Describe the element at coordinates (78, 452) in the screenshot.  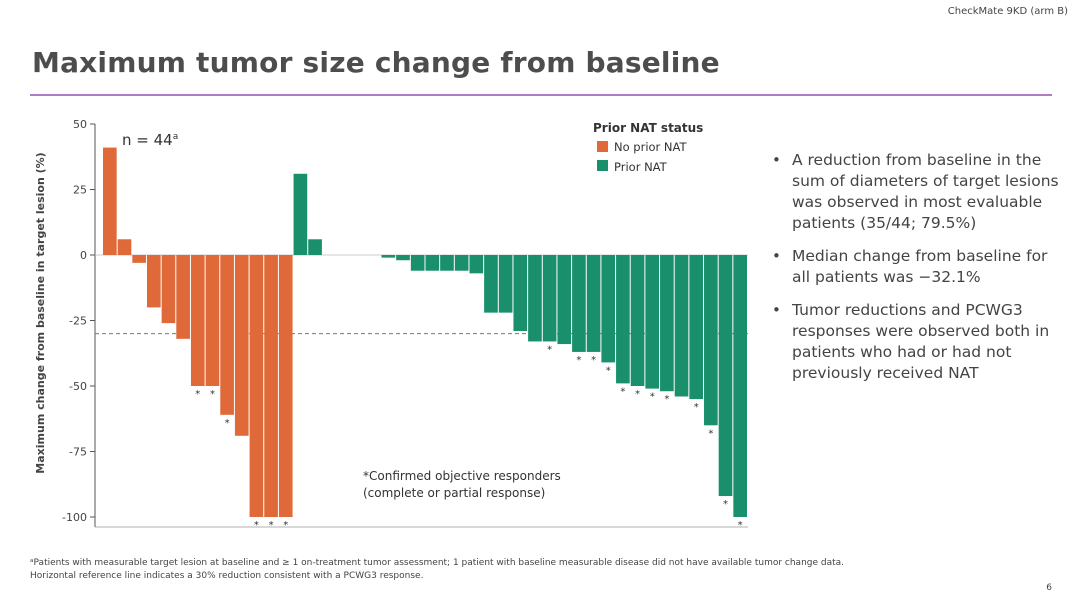
I see `y-tick-label: -75` at that location.